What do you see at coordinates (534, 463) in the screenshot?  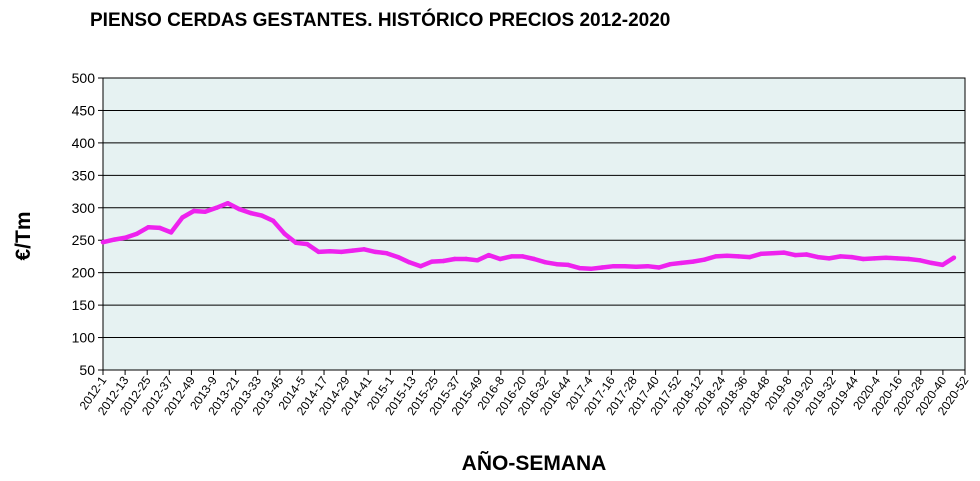 I see `x-axis-title: AÑO-SEMANA` at bounding box center [534, 463].